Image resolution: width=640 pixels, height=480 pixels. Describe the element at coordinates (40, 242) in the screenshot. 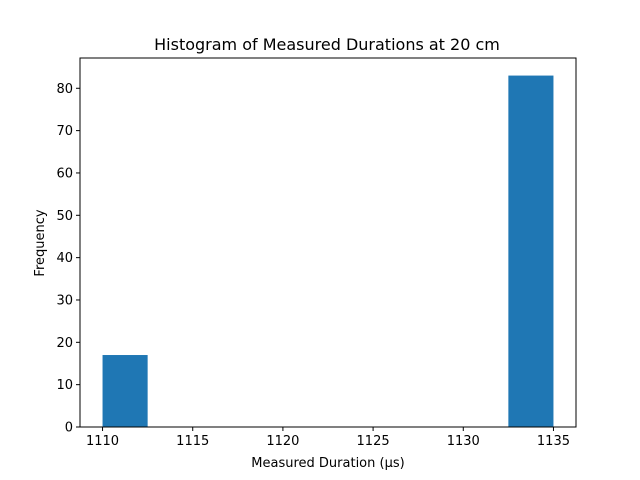

I see `y-axis-label: Frequency` at that location.